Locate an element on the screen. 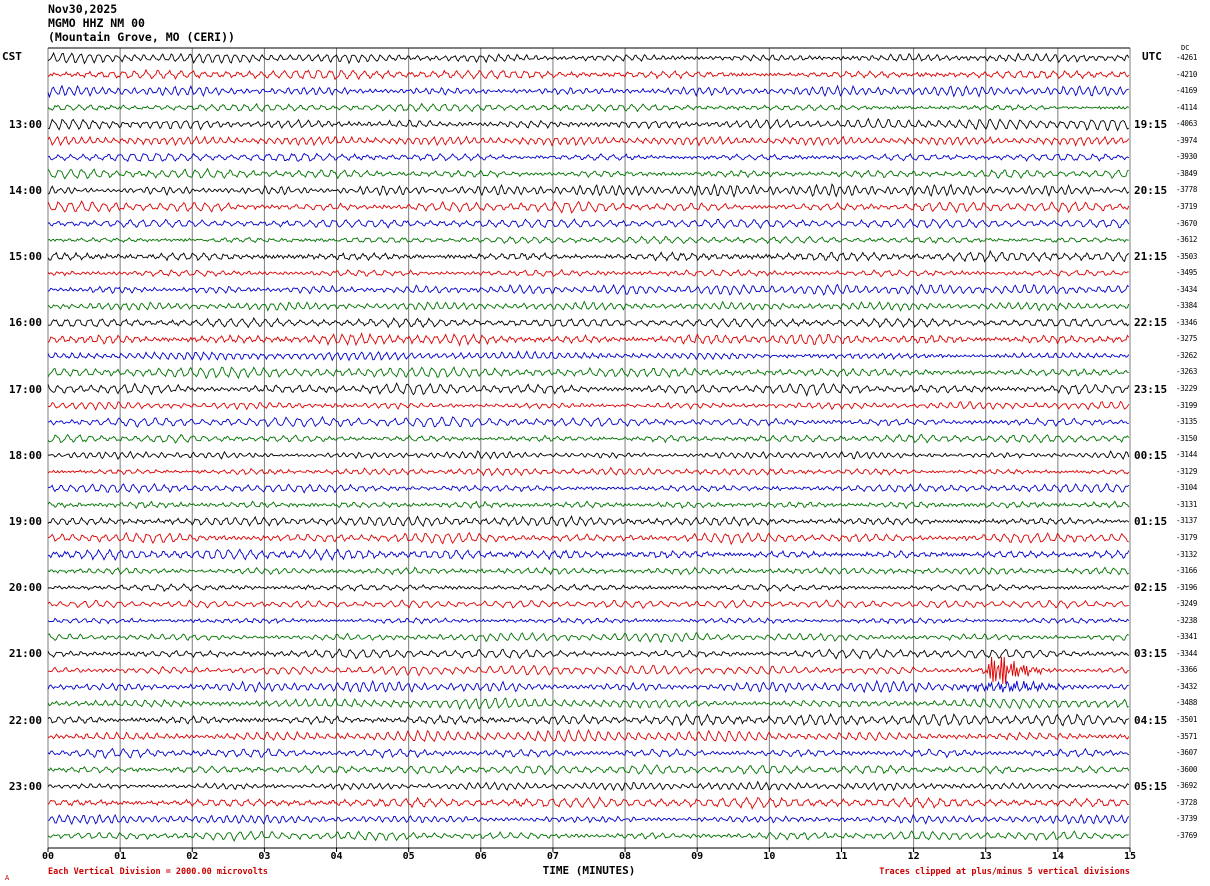 The image size is (1210, 886). dc-value-label: -3179 is located at coordinates (1187, 537).